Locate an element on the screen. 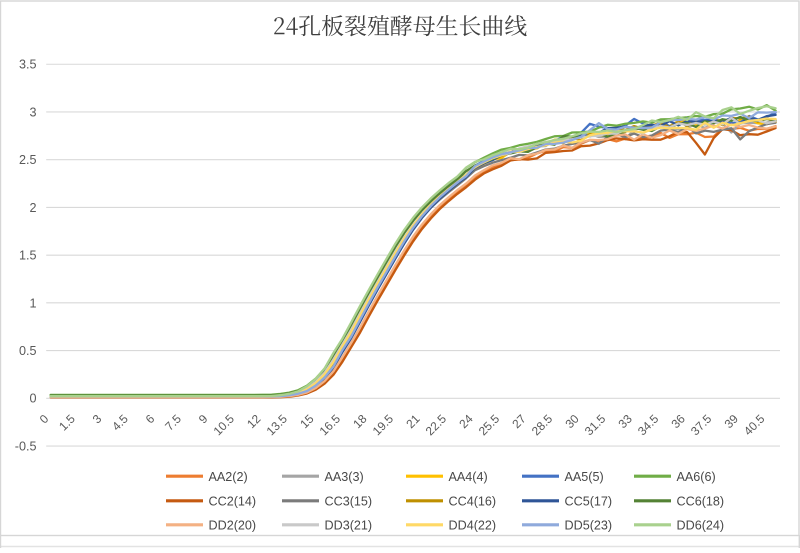 The width and height of the screenshot is (800, 553). svg-text: DD3(21) is located at coordinates (349, 525).